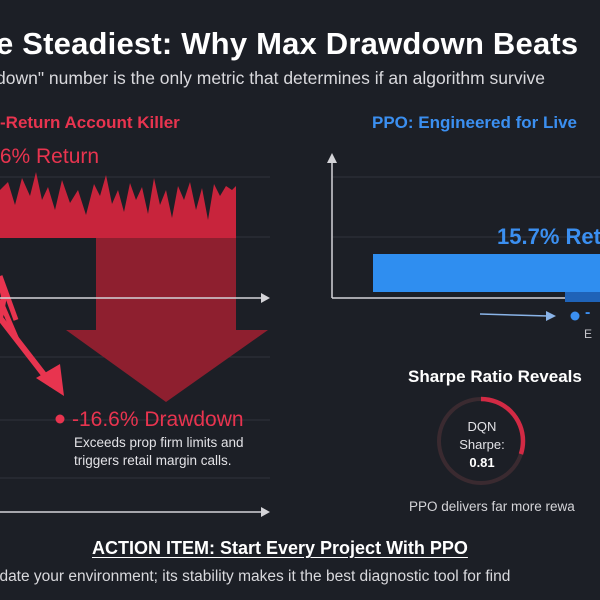  I want to click on gauge-value: 0.81, so click(482, 462).